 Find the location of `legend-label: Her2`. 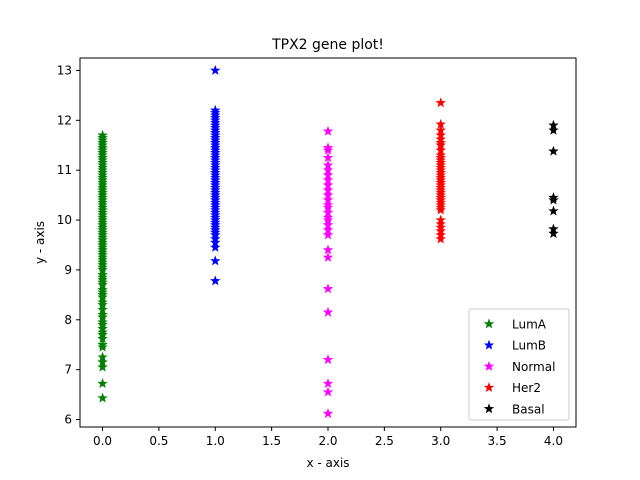

legend-label: Her2 is located at coordinates (526, 388).